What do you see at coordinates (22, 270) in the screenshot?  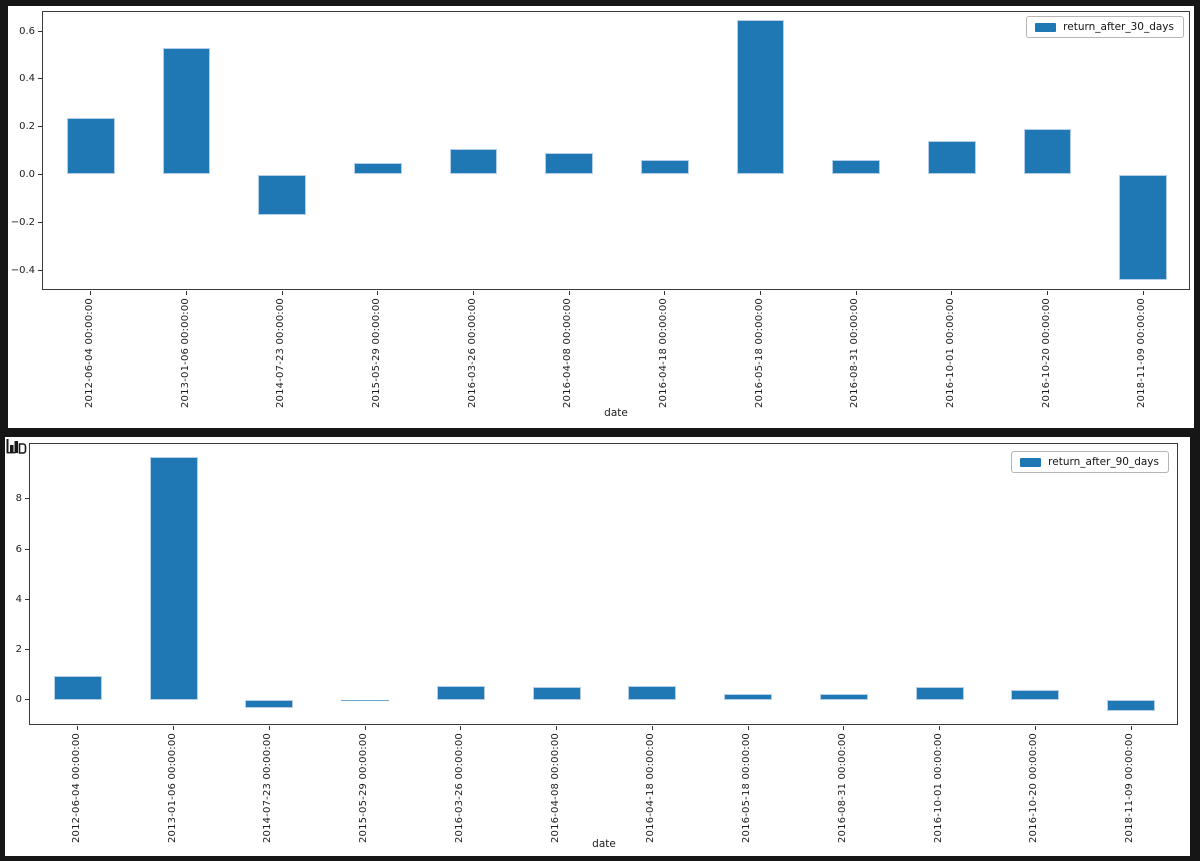 I see `y-tick-label: −0.4` at bounding box center [22, 270].